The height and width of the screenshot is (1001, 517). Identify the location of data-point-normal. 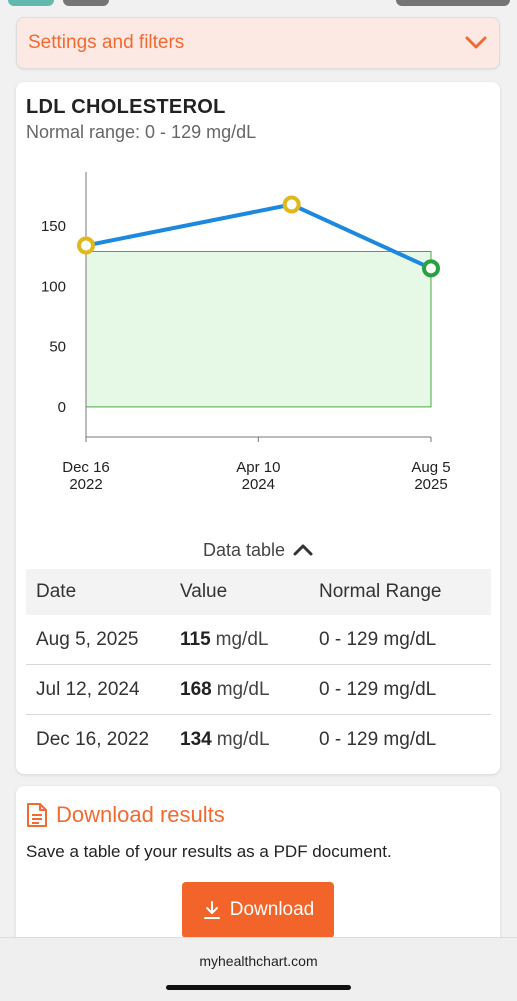
(431, 268).